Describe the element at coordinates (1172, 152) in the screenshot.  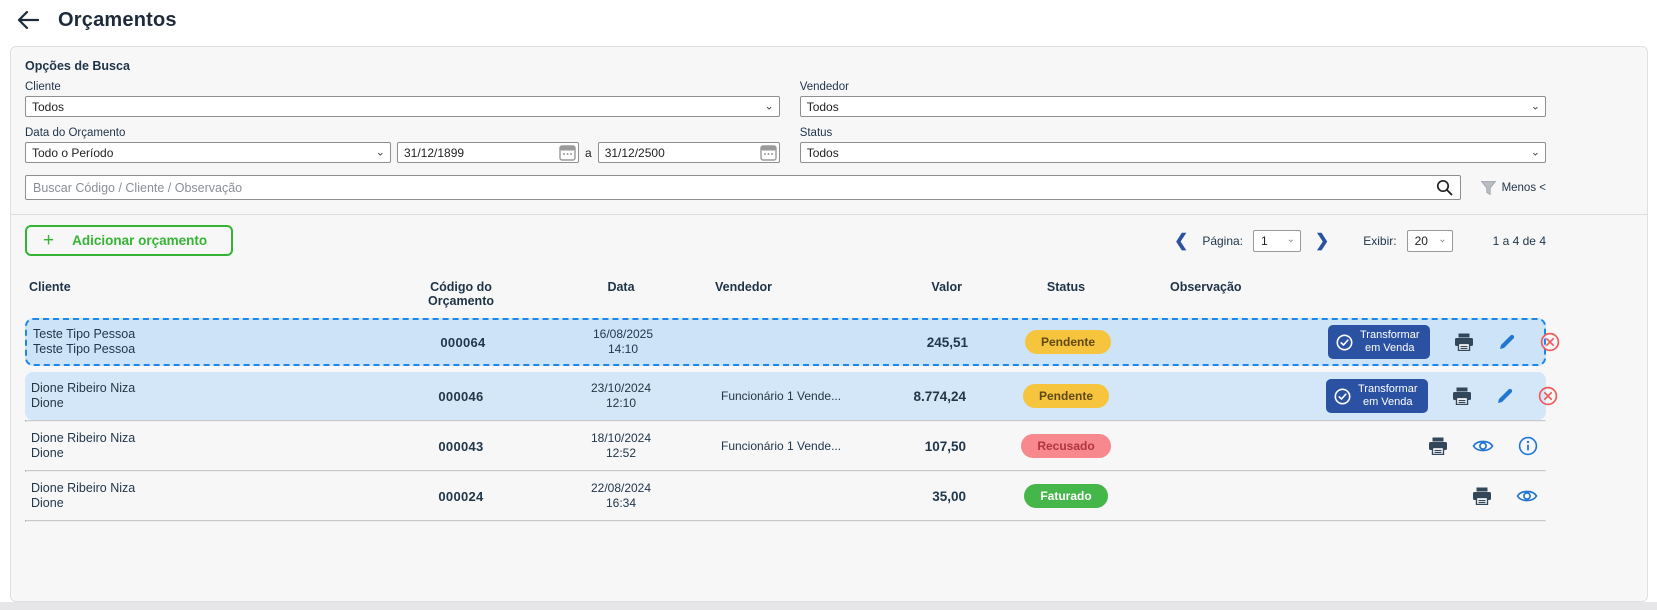
I see `status-select: Todos ⌄` at that location.